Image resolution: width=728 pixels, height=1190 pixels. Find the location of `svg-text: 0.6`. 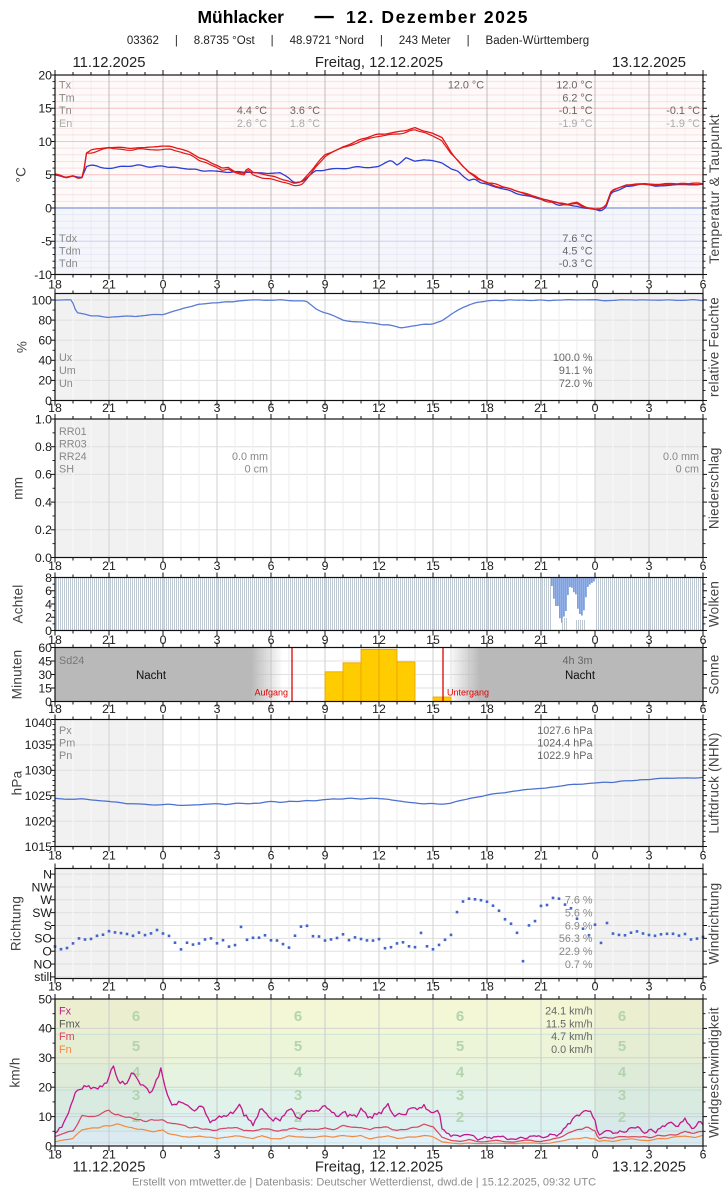

svg-text: 0.6 is located at coordinates (43, 475).